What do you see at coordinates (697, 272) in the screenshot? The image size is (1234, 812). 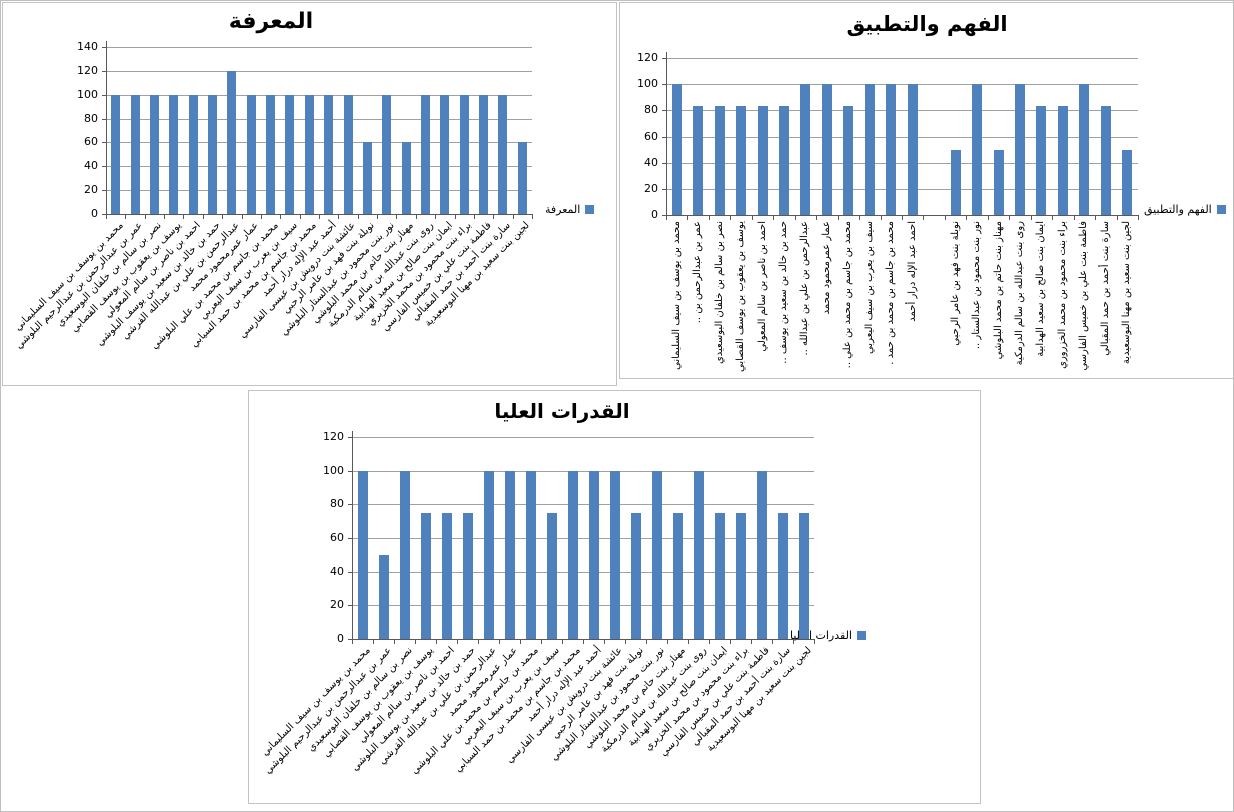 I see `category-label: عمر بن عبدالرحمن بن ..` at bounding box center [697, 272].